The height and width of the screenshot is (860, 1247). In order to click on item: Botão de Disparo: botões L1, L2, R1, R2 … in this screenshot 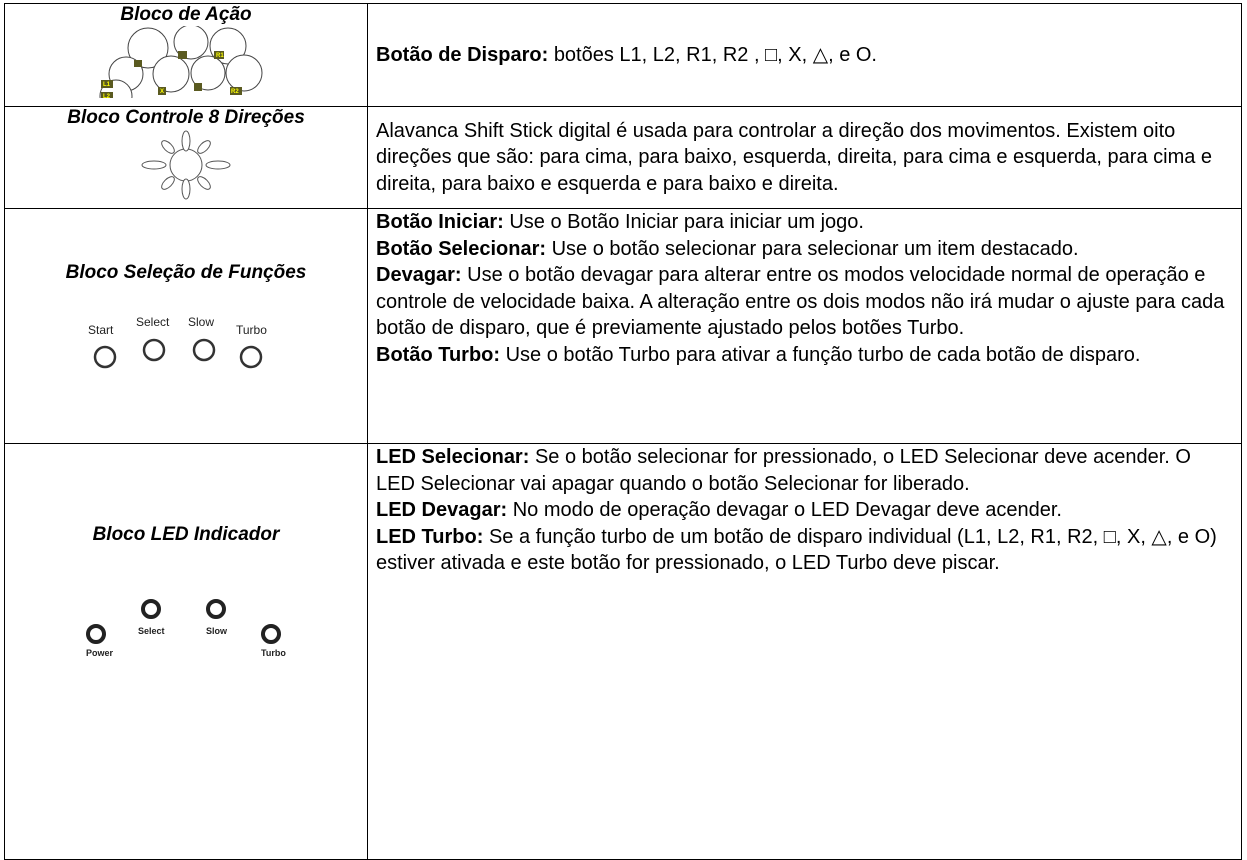, I will do `click(804, 55)`.